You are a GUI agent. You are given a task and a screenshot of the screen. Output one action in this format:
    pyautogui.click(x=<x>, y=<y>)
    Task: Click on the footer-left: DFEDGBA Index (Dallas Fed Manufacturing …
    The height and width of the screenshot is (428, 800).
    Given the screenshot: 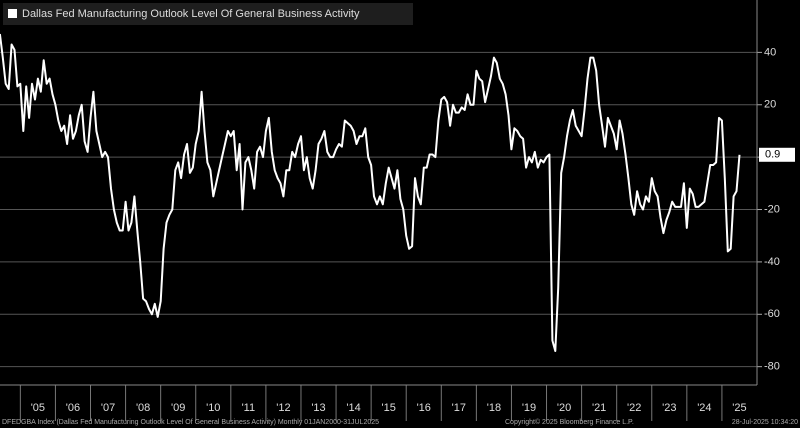 What is the action you would take?
    pyautogui.click(x=190, y=422)
    